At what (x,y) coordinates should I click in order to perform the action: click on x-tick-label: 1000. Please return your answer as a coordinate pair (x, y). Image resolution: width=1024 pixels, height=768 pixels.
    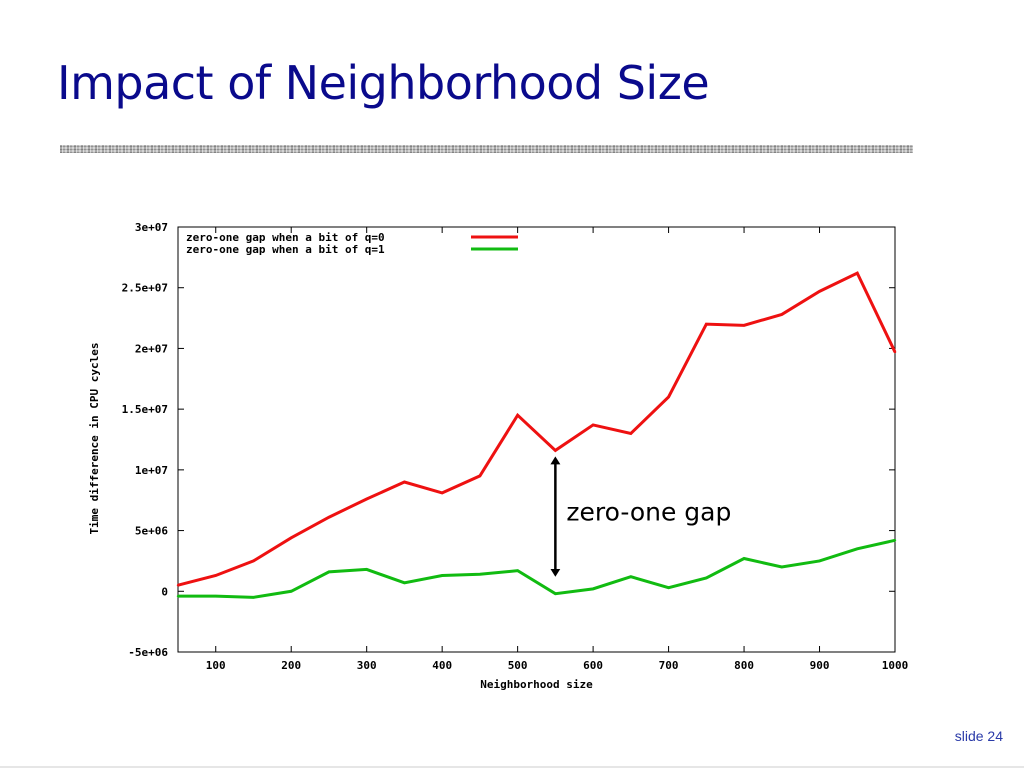
    Looking at the image, I should click on (895, 665).